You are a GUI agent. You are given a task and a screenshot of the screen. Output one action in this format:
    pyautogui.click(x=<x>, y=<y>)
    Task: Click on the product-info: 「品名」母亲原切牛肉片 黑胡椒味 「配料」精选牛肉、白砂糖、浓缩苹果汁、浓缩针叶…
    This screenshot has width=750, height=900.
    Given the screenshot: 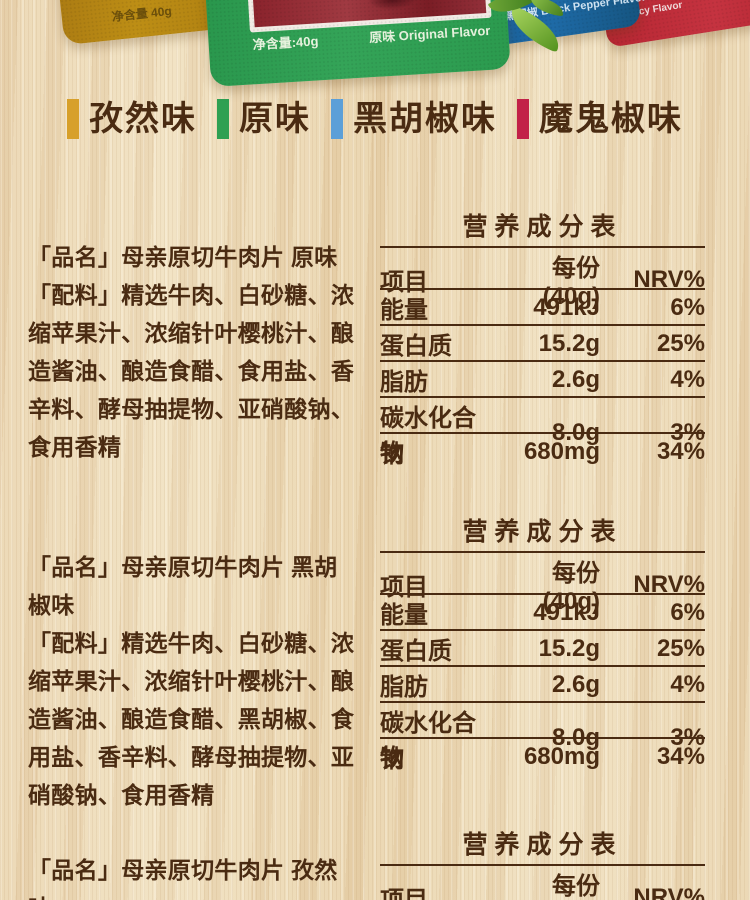 What is the action you would take?
    pyautogui.click(x=193, y=681)
    